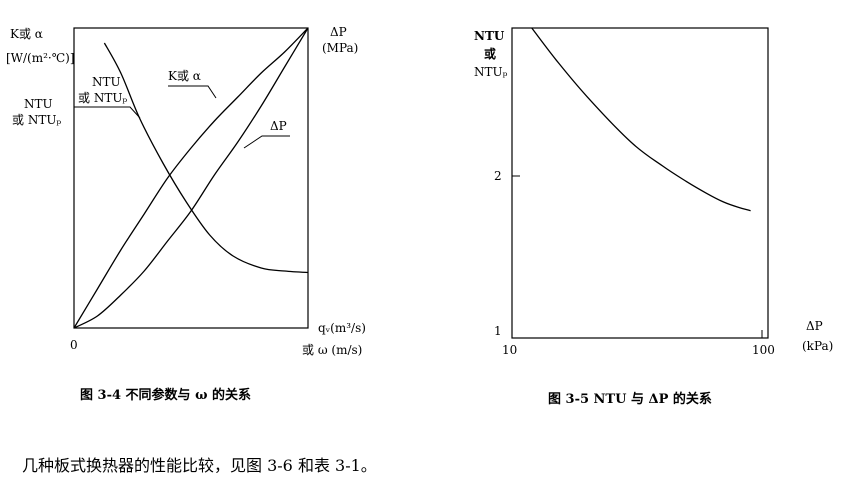 This screenshot has height=489, width=859. I want to click on fig34-x-axis-label-2: 或 ω (m/s), so click(332, 350).